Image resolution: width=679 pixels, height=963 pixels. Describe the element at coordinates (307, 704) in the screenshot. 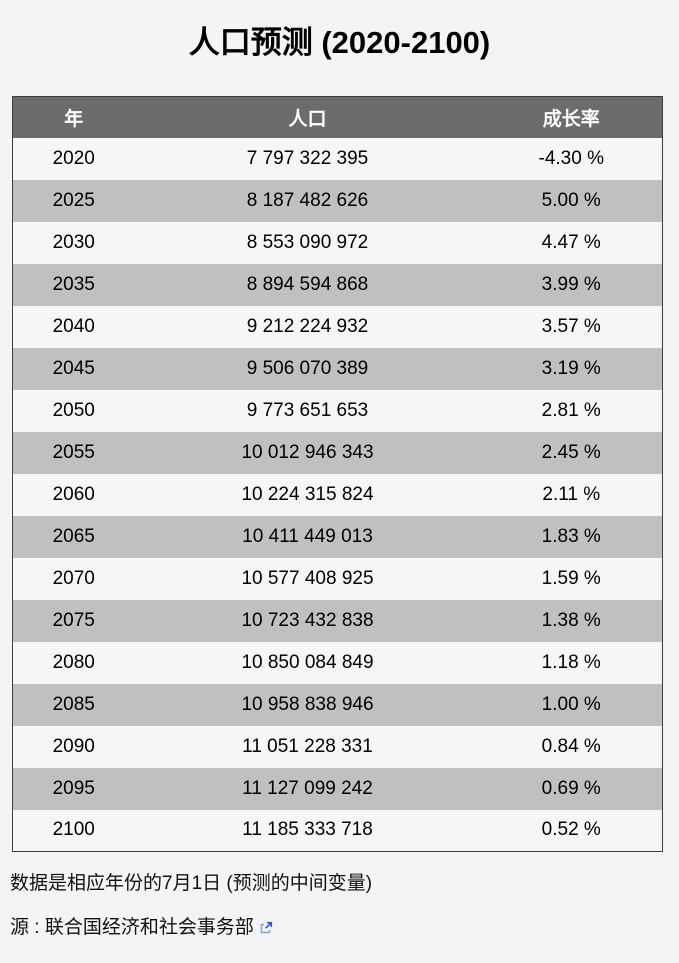

I see `population-cell: 10 958 838 946` at that location.